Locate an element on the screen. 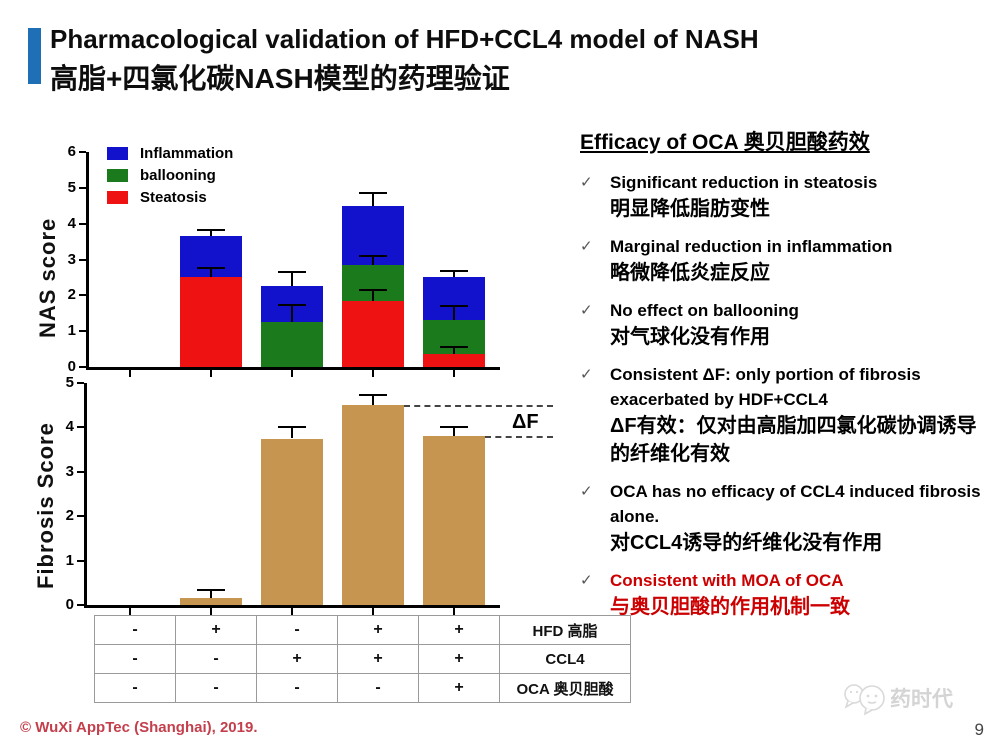  nas-y-axis is located at coordinates (87, 261).